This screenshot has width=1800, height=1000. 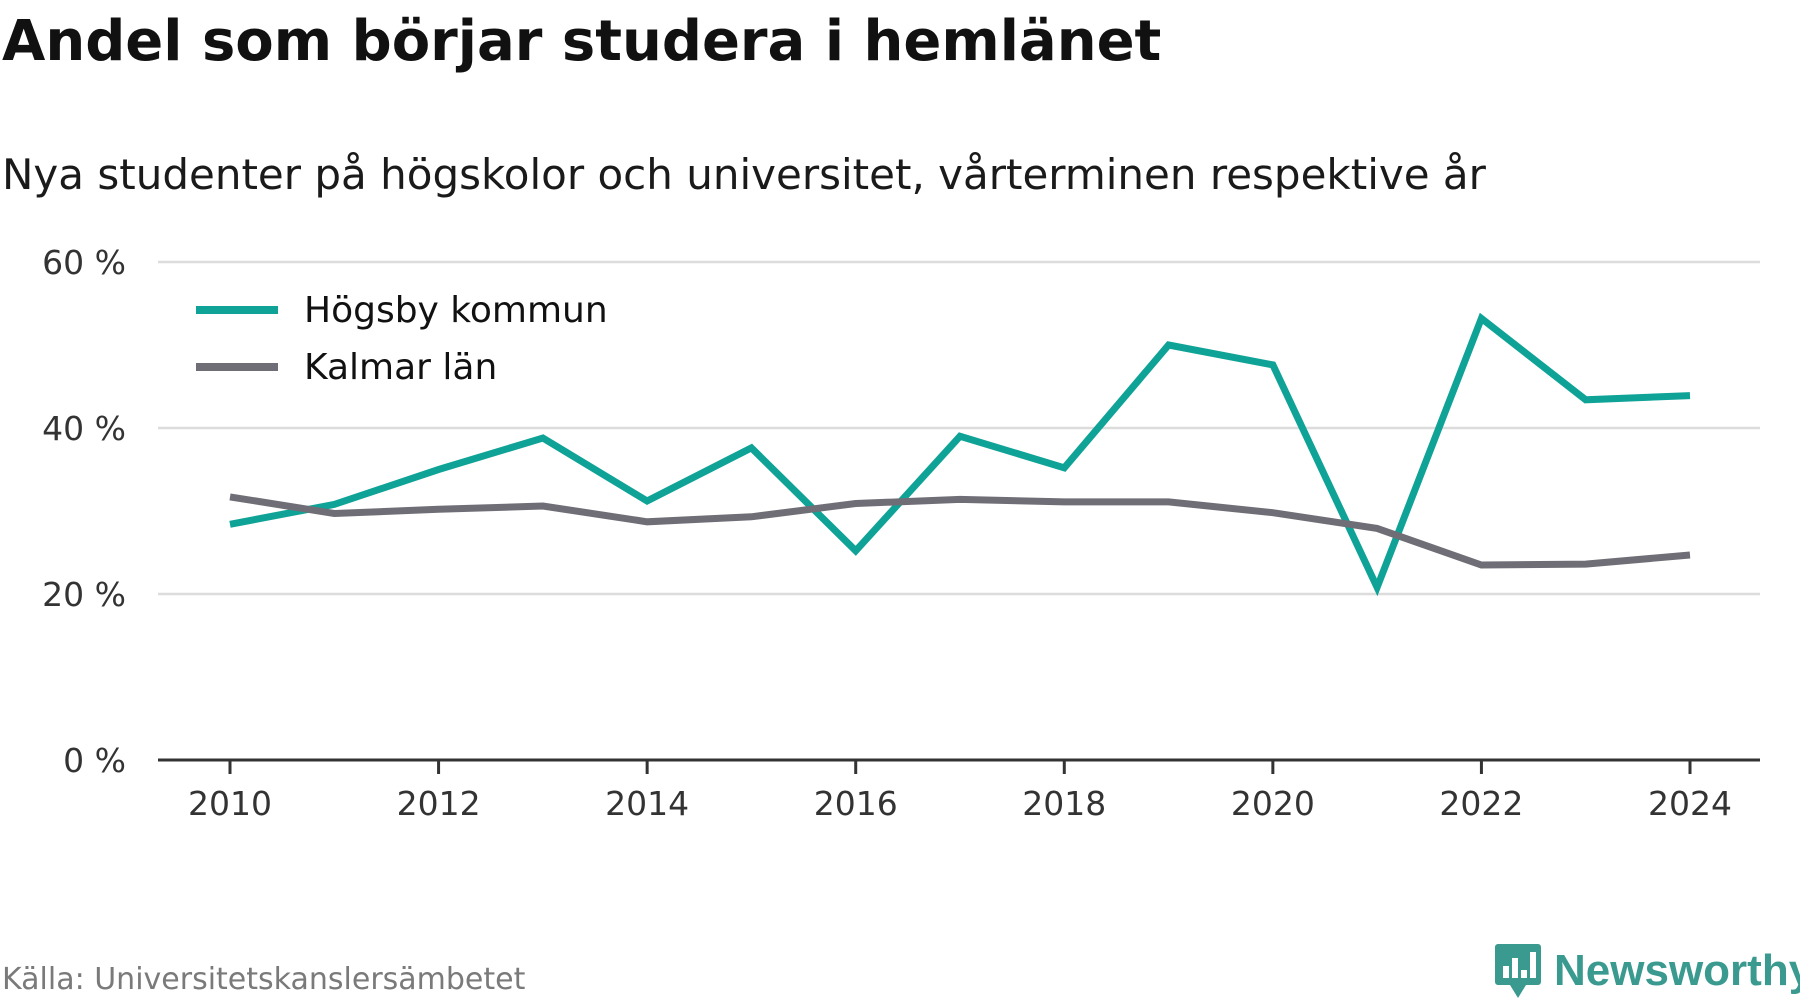 I want to click on x-tick-label: 2018, so click(x=1064, y=803).